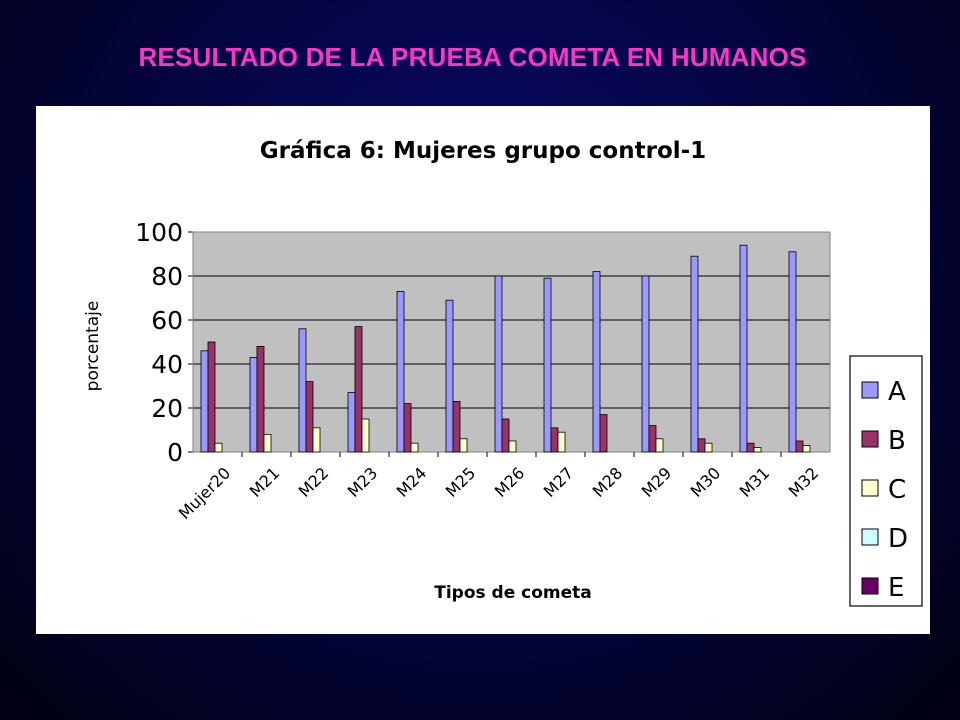  I want to click on bar-B-M23, so click(358, 389).